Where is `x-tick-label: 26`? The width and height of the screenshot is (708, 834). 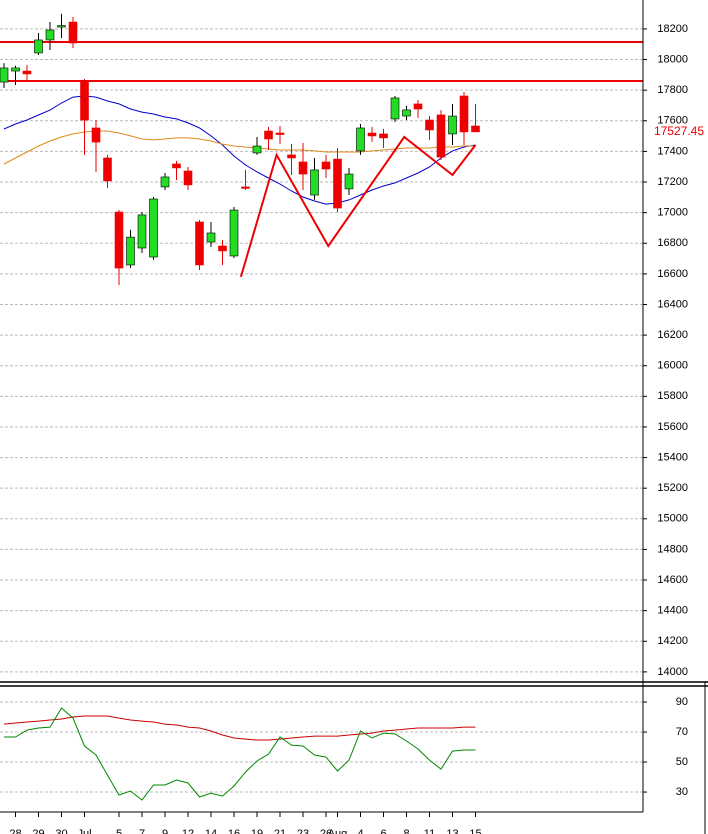 x-tick-label: 26 is located at coordinates (326, 831).